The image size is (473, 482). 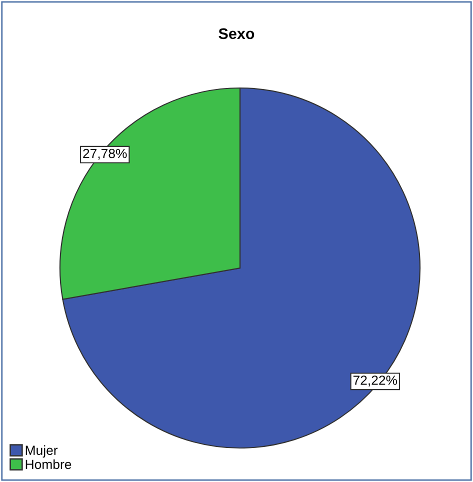 What do you see at coordinates (49, 464) in the screenshot?
I see `legend-label: Hombre` at bounding box center [49, 464].